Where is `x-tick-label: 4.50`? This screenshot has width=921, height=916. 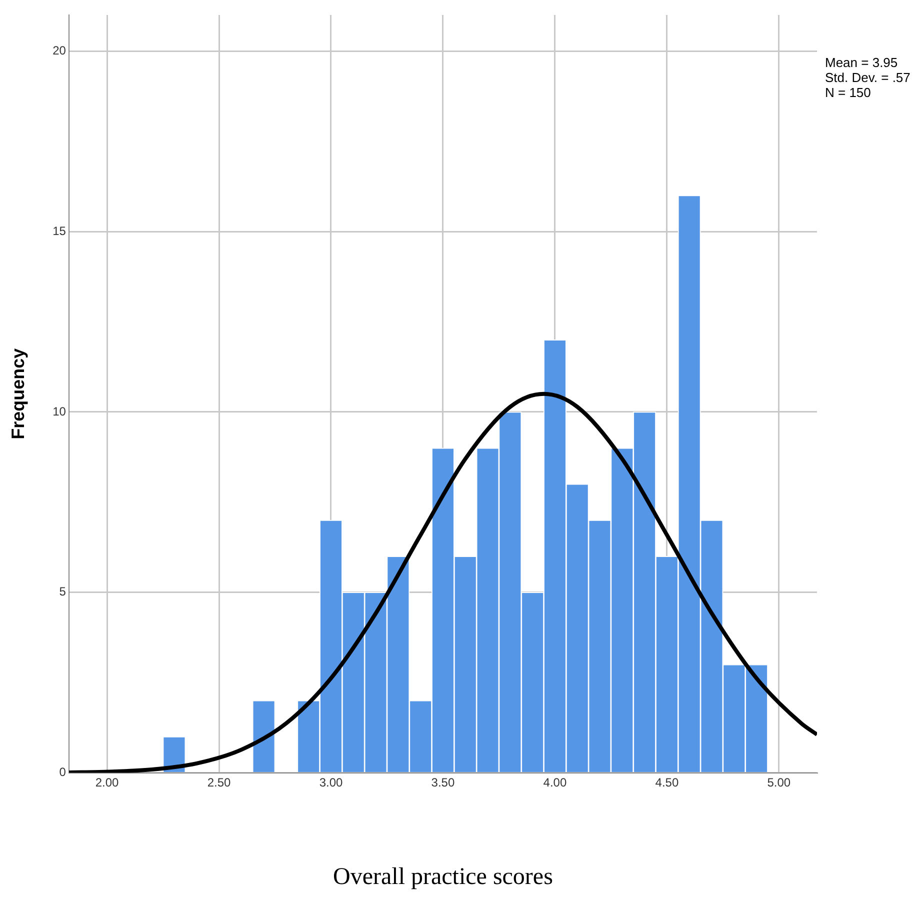 x-tick-label: 4.50 is located at coordinates (667, 782).